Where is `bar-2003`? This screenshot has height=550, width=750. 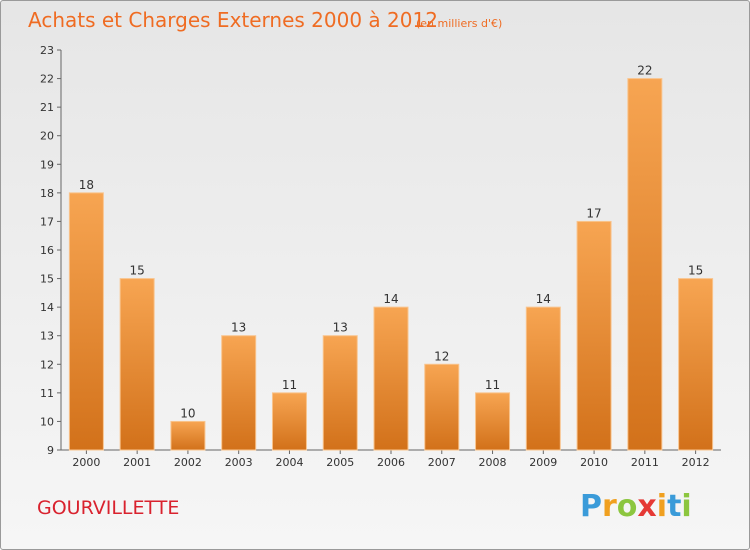 bar-2003 is located at coordinates (239, 393).